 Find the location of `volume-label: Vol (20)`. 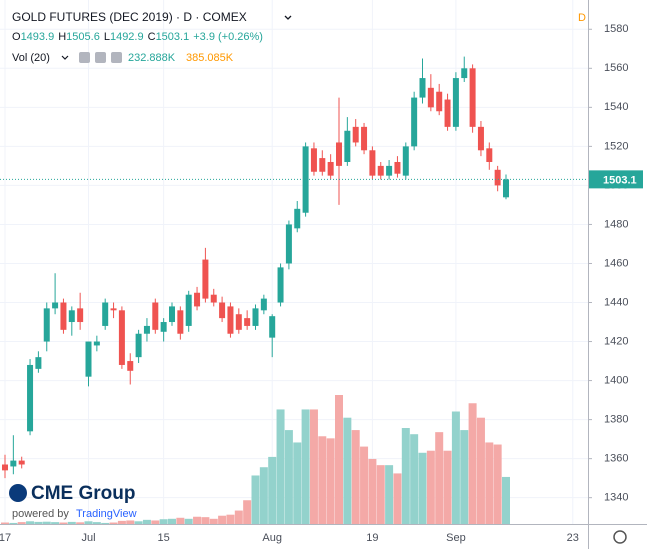

volume-label: Vol (20) is located at coordinates (31, 58).